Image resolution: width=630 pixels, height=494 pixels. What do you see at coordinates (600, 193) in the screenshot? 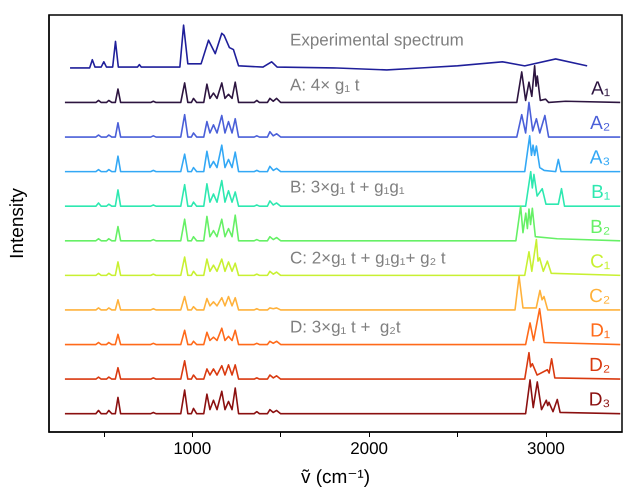
I see `series-label: B₁` at bounding box center [600, 193].